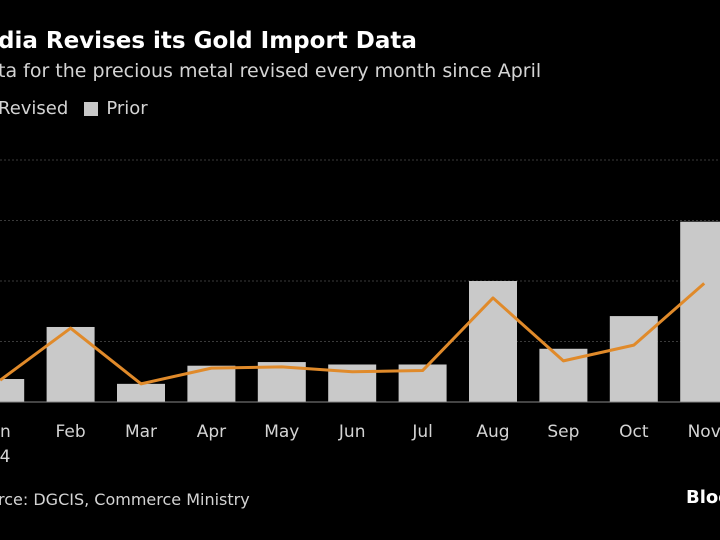 This screenshot has width=720, height=540. What do you see at coordinates (634, 432) in the screenshot?
I see `x-tick-label-oct: Oct` at bounding box center [634, 432].